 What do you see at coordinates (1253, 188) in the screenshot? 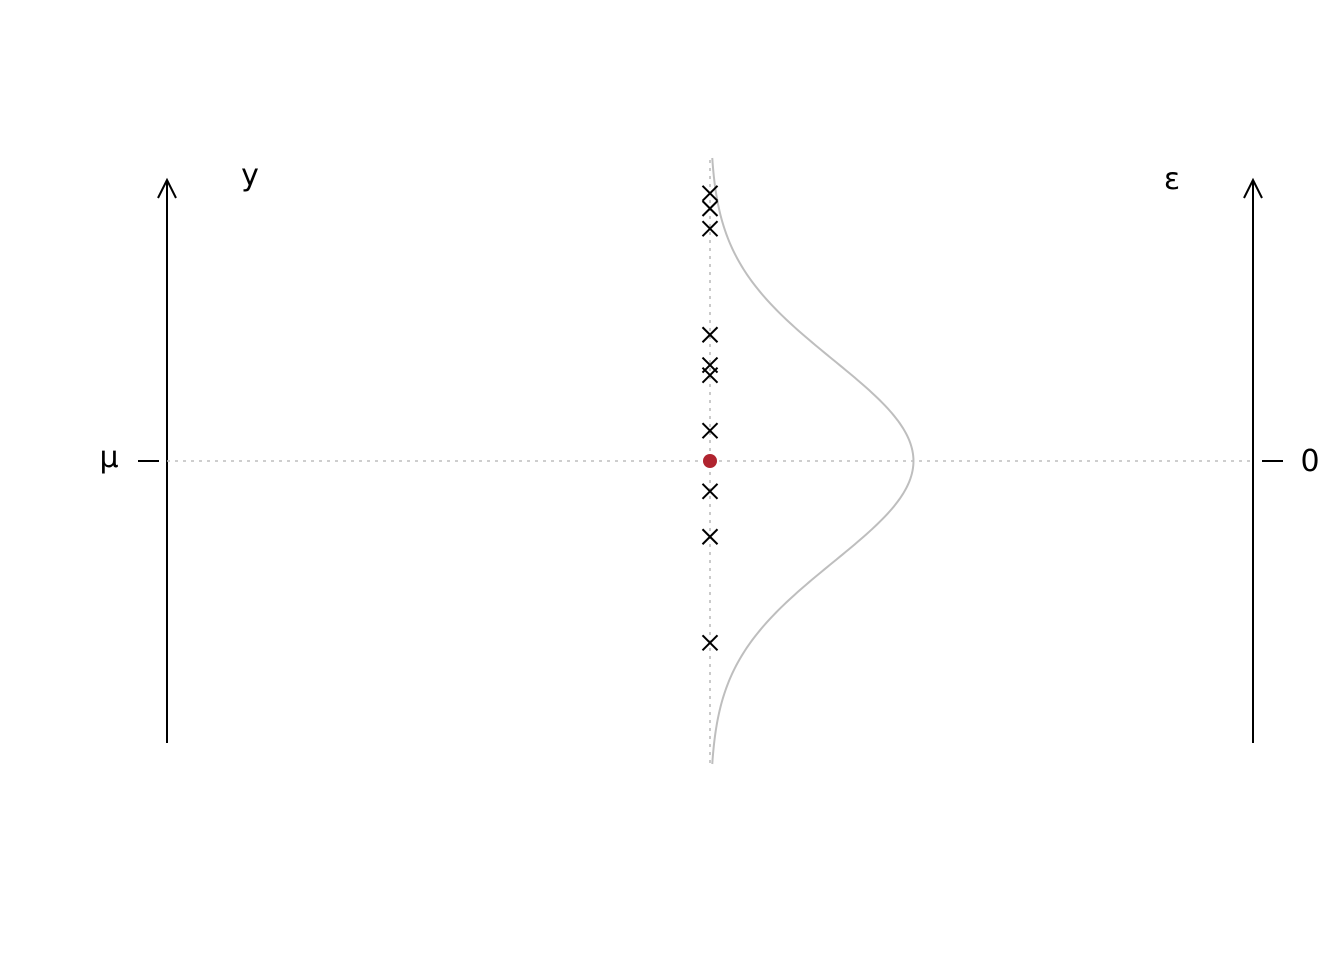
I see `epsilon-axis-arrow-icon` at bounding box center [1253, 188].